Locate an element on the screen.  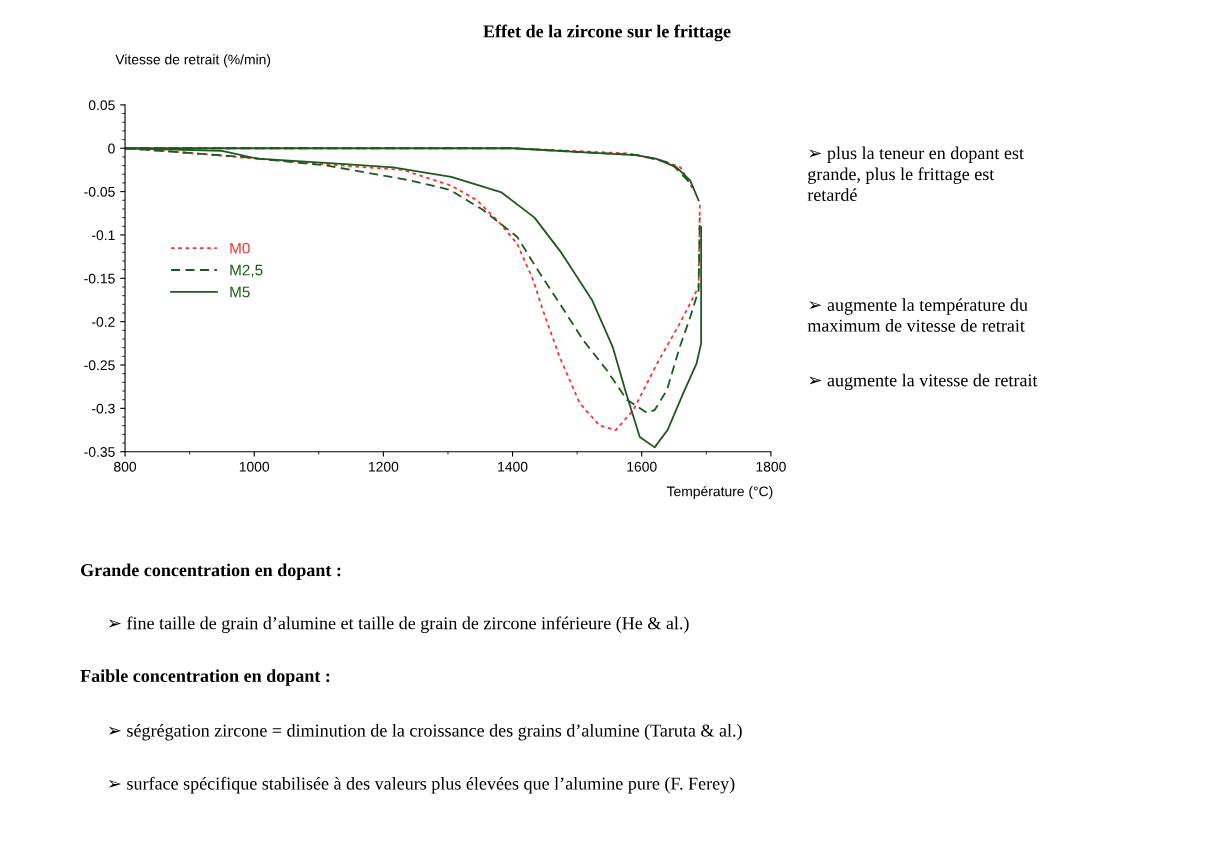
y-tick-label: -0.3 is located at coordinates (103, 408).